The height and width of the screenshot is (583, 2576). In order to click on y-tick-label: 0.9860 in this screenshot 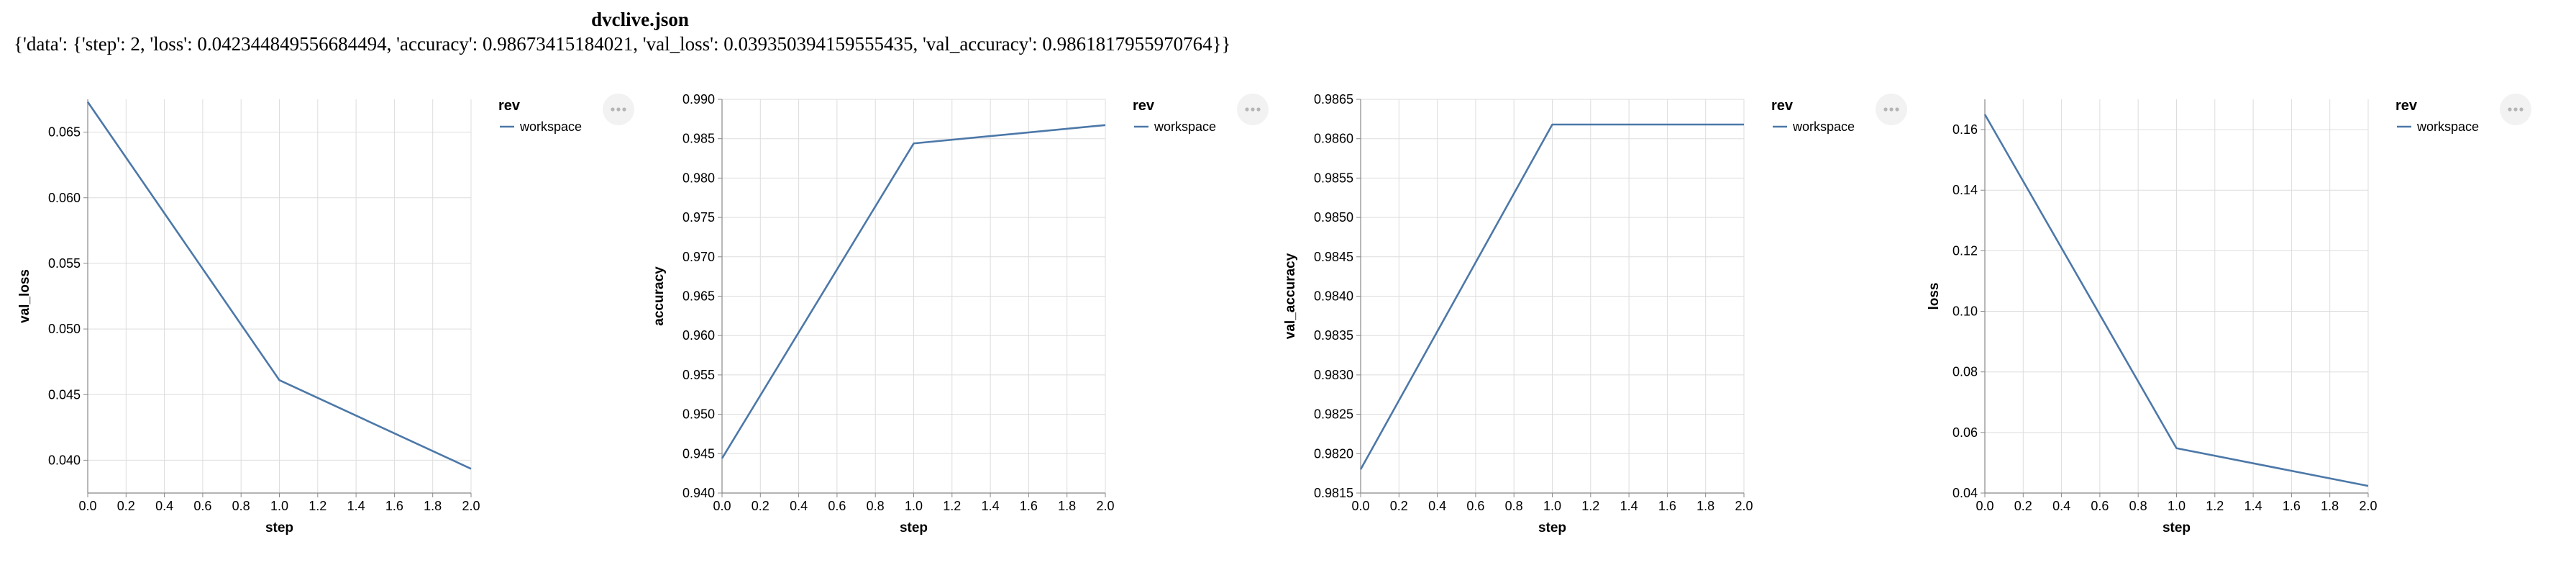, I will do `click(1333, 139)`.